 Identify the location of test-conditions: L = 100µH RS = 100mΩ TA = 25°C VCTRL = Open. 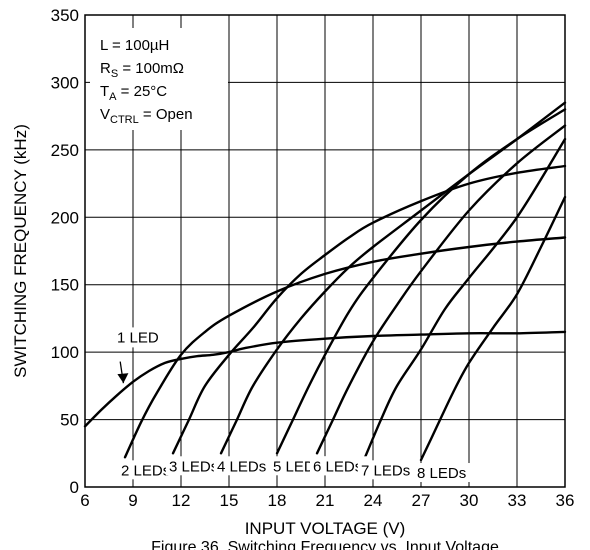
(159, 79).